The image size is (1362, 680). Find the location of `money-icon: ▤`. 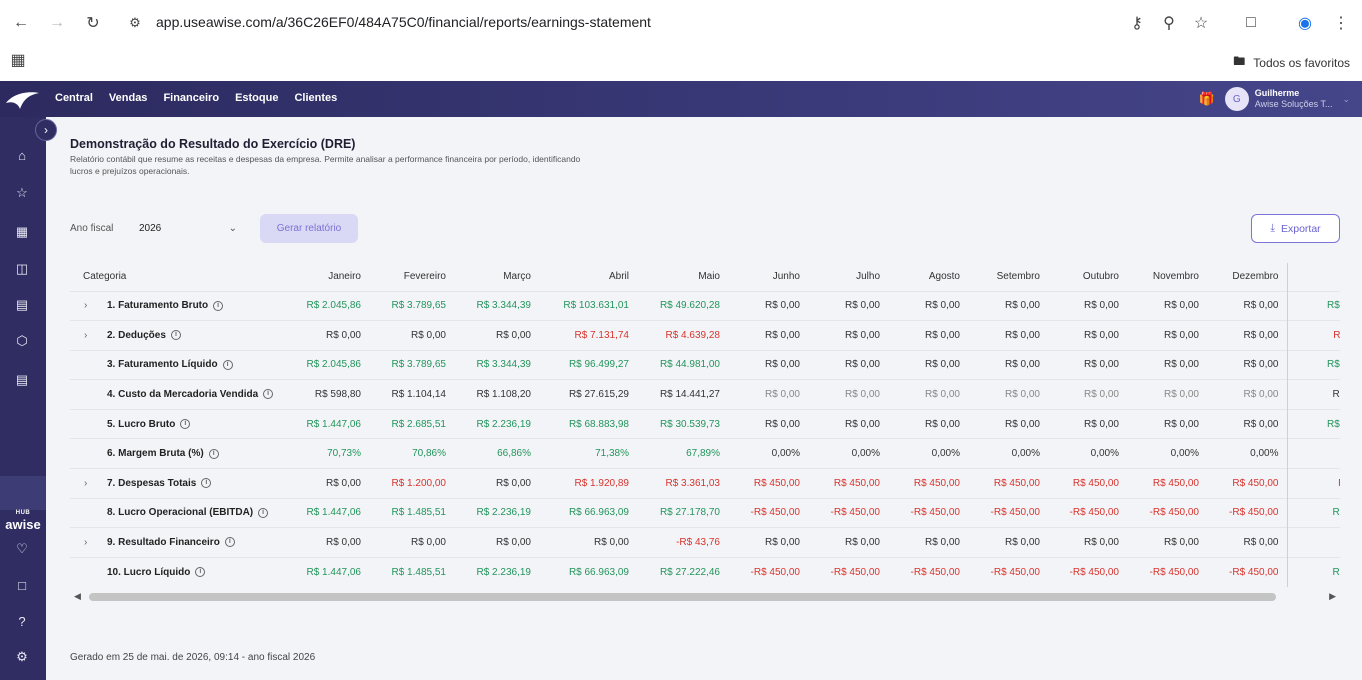

money-icon: ▤ is located at coordinates (22, 304).